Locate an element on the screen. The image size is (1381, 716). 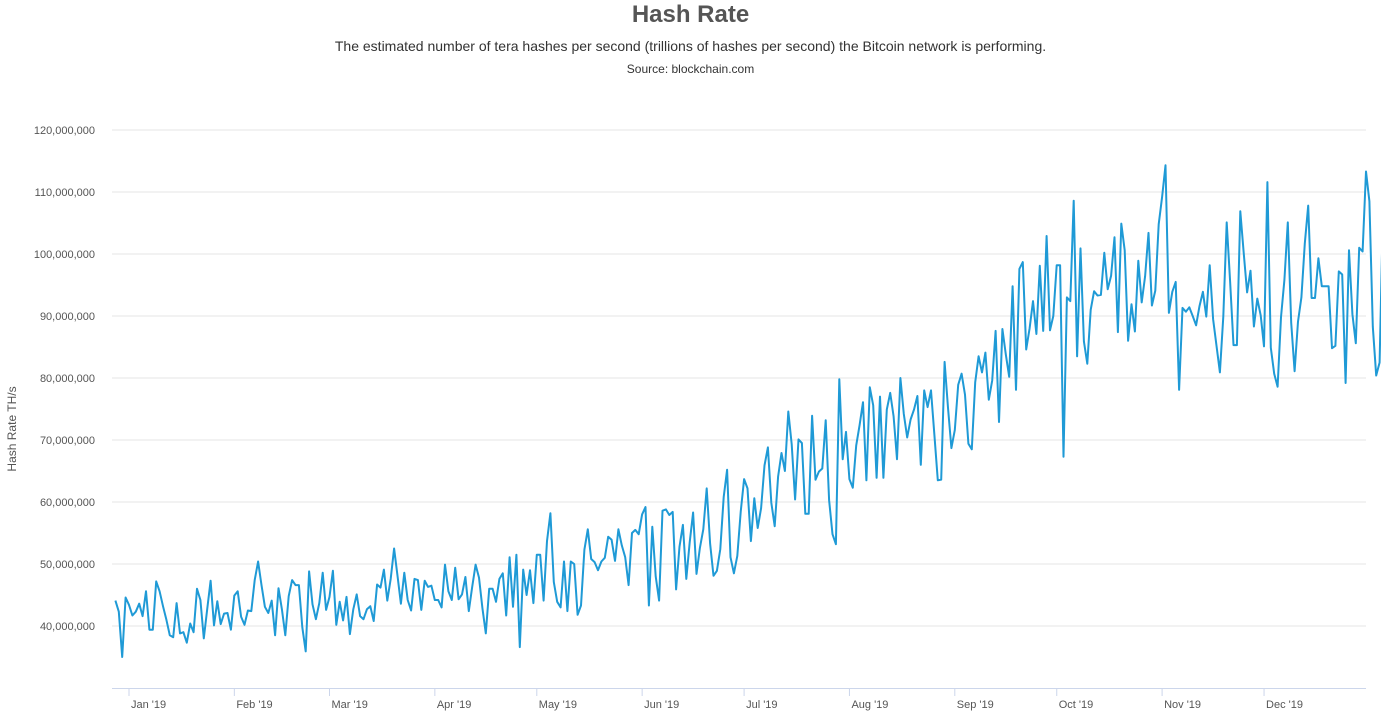
x-tick-label: Apr '19 is located at coordinates (454, 705).